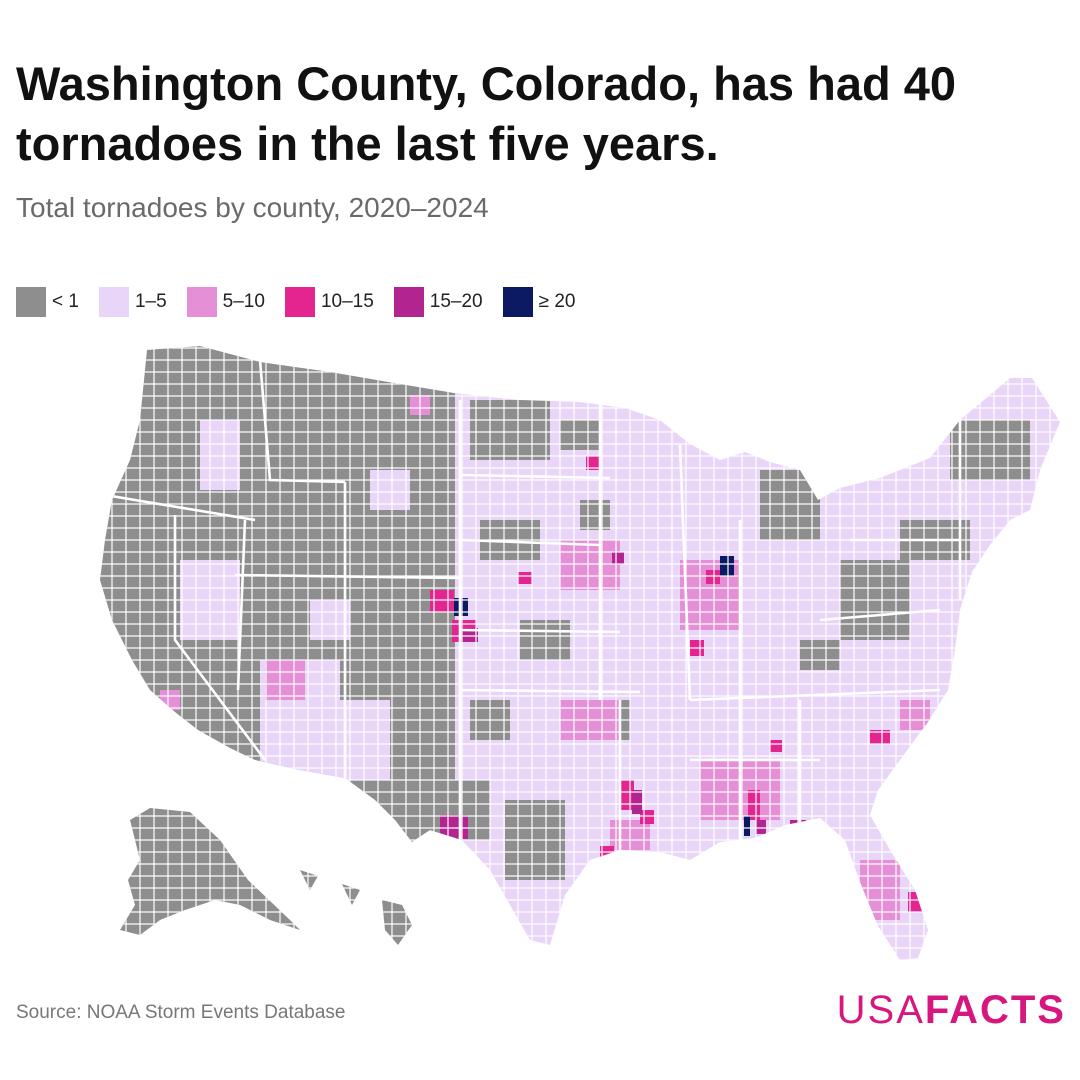 This screenshot has width=1080, height=1080. What do you see at coordinates (181, 1012) in the screenshot?
I see `source-note: Source: NOAA Storm Events Database` at bounding box center [181, 1012].